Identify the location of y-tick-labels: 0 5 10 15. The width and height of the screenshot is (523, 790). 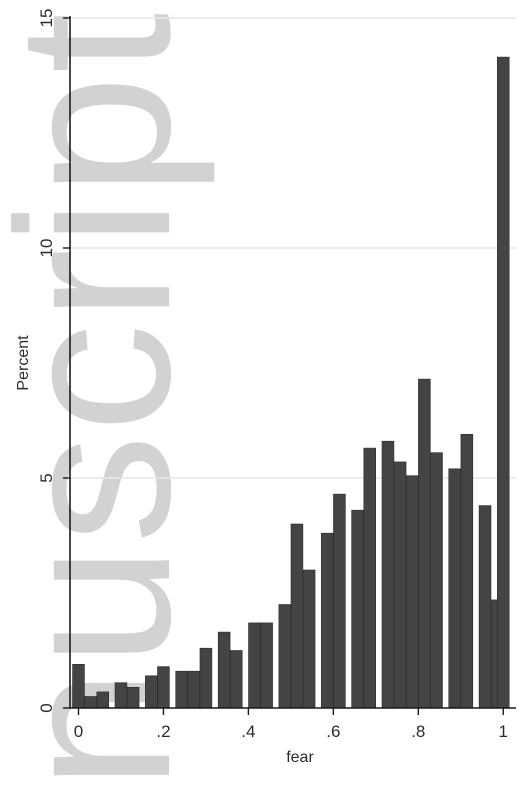
(53, 361).